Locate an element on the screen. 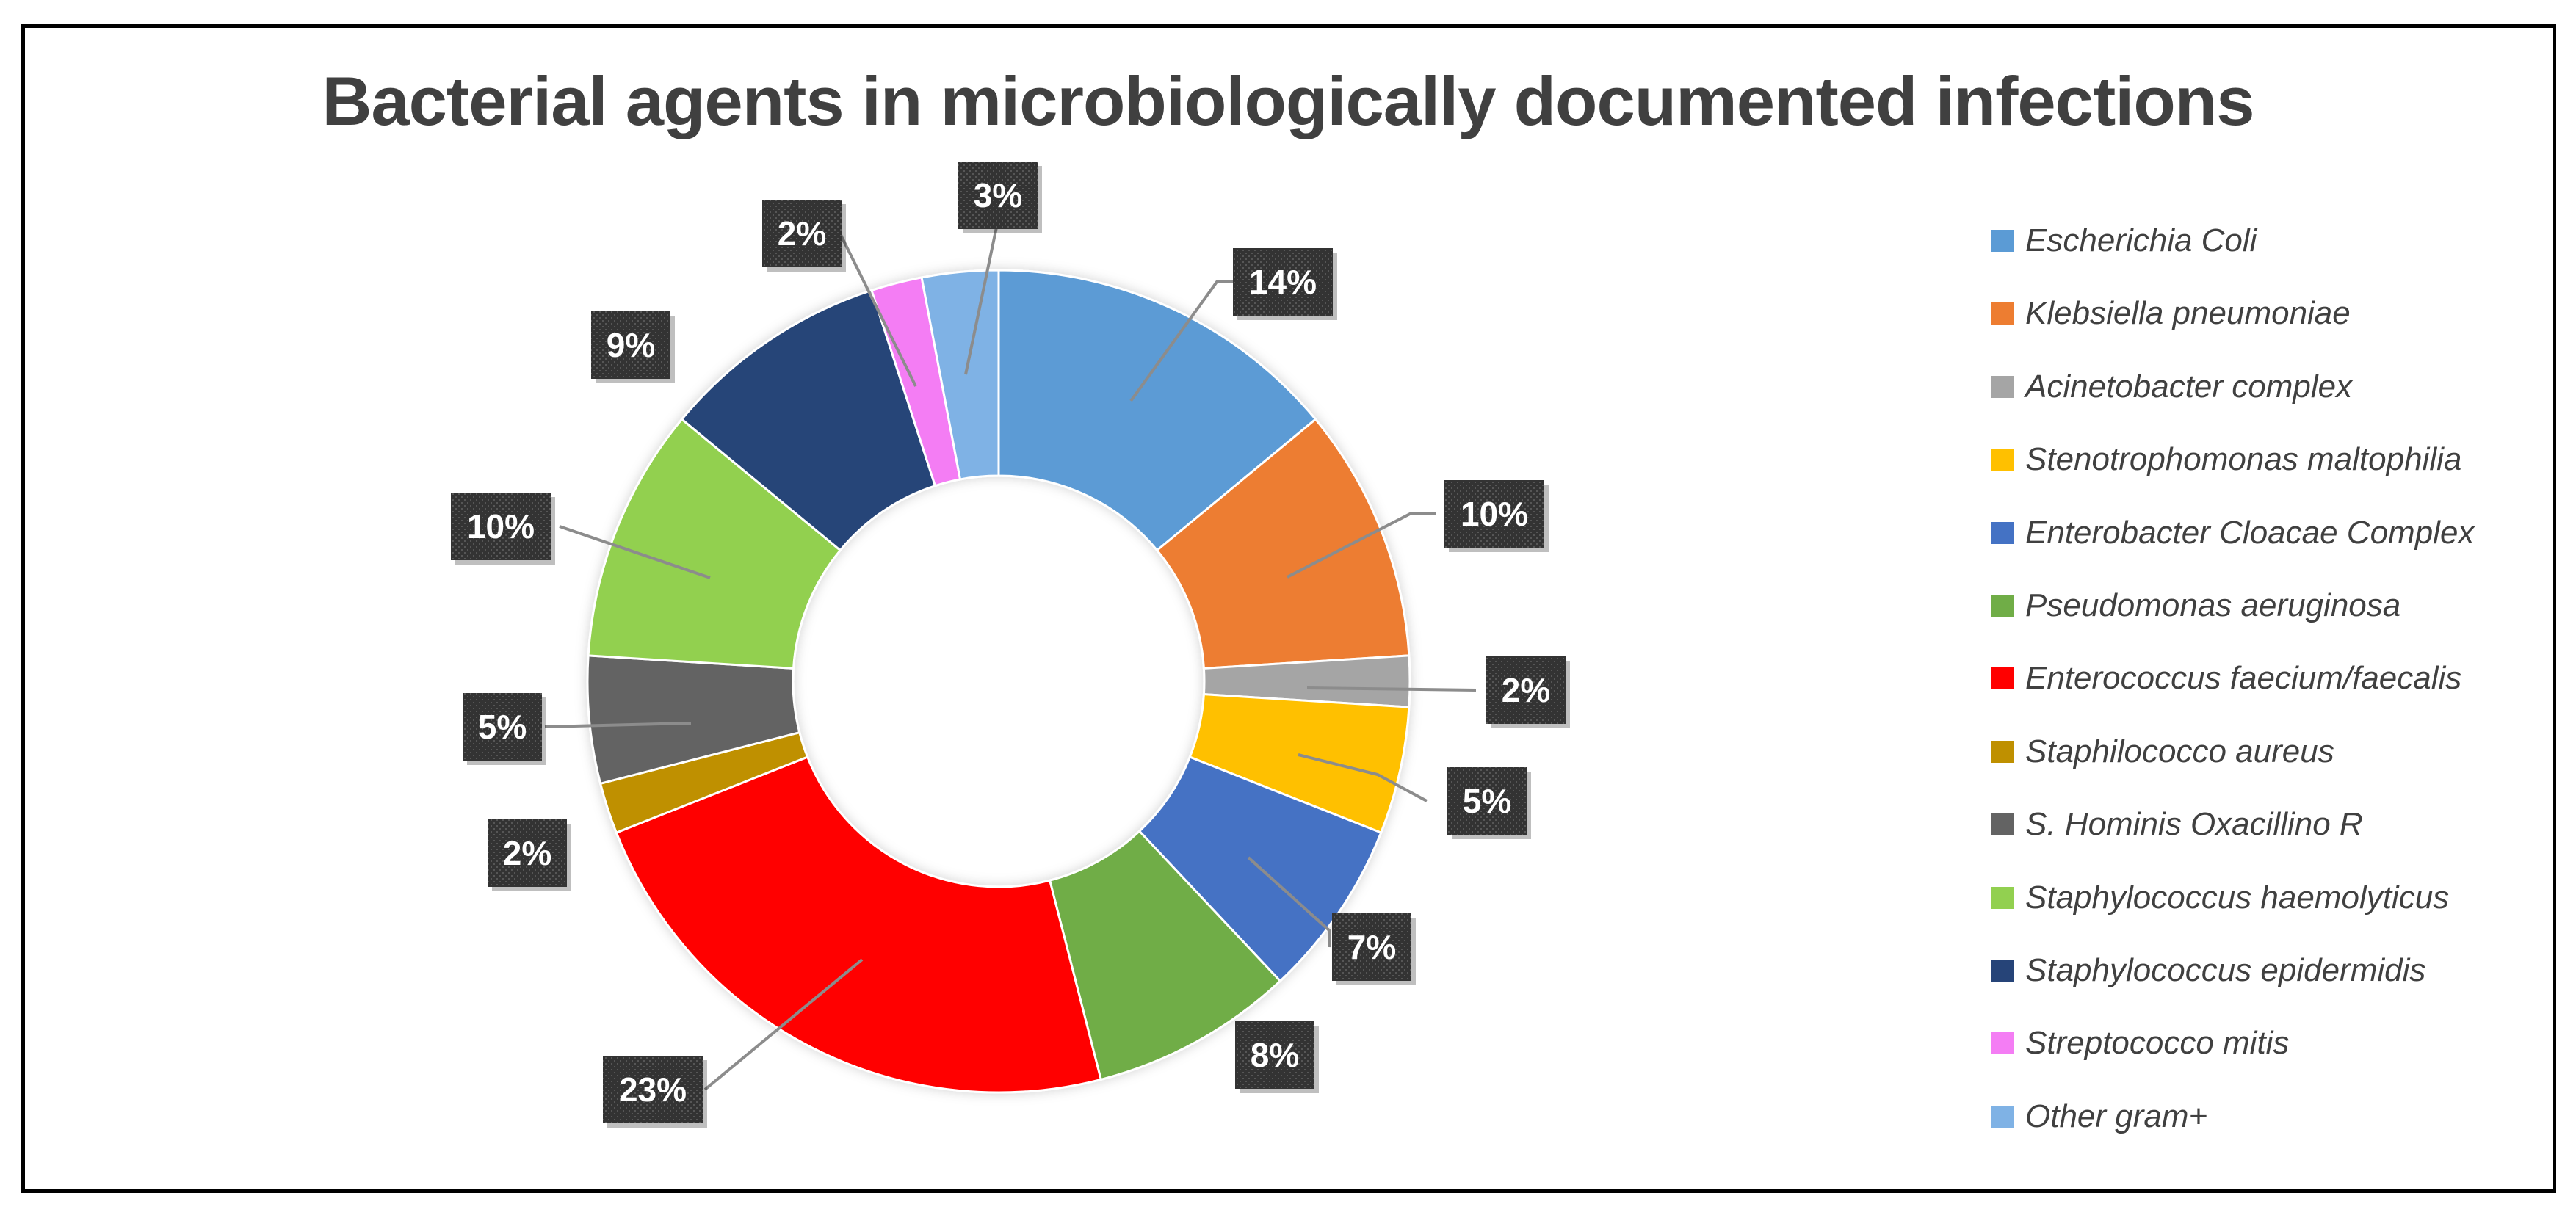 This screenshot has height=1218, width=2576. legend-label: Enterococcus faecium/faecalis is located at coordinates (2243, 678).